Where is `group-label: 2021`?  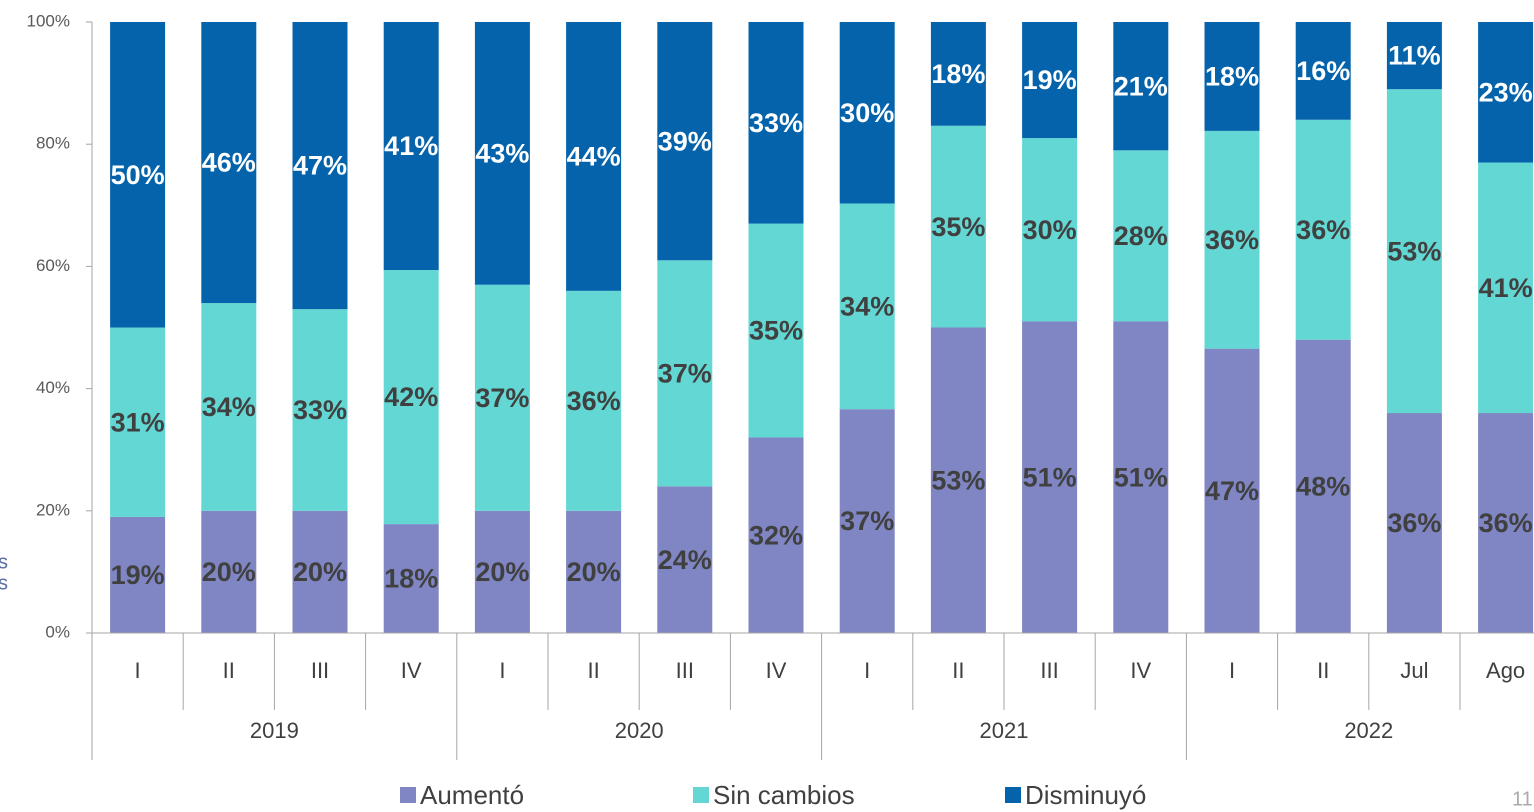 group-label: 2021 is located at coordinates (1004, 730).